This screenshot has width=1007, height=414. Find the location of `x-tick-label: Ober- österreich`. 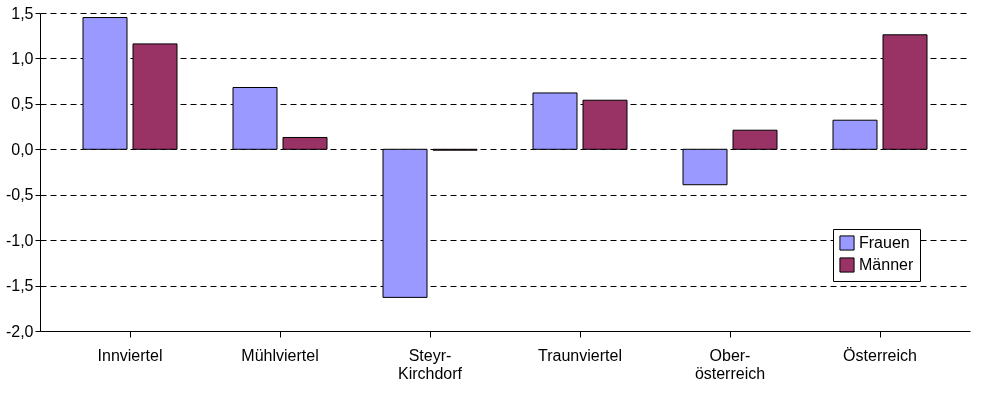

x-tick-label: Ober- österreich is located at coordinates (730, 364).